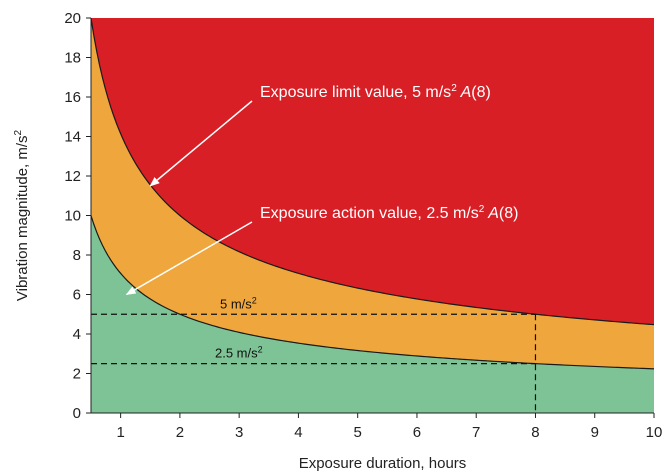 This screenshot has width=665, height=475. What do you see at coordinates (72, 97) in the screenshot?
I see `y-tick-label: 16` at bounding box center [72, 97].